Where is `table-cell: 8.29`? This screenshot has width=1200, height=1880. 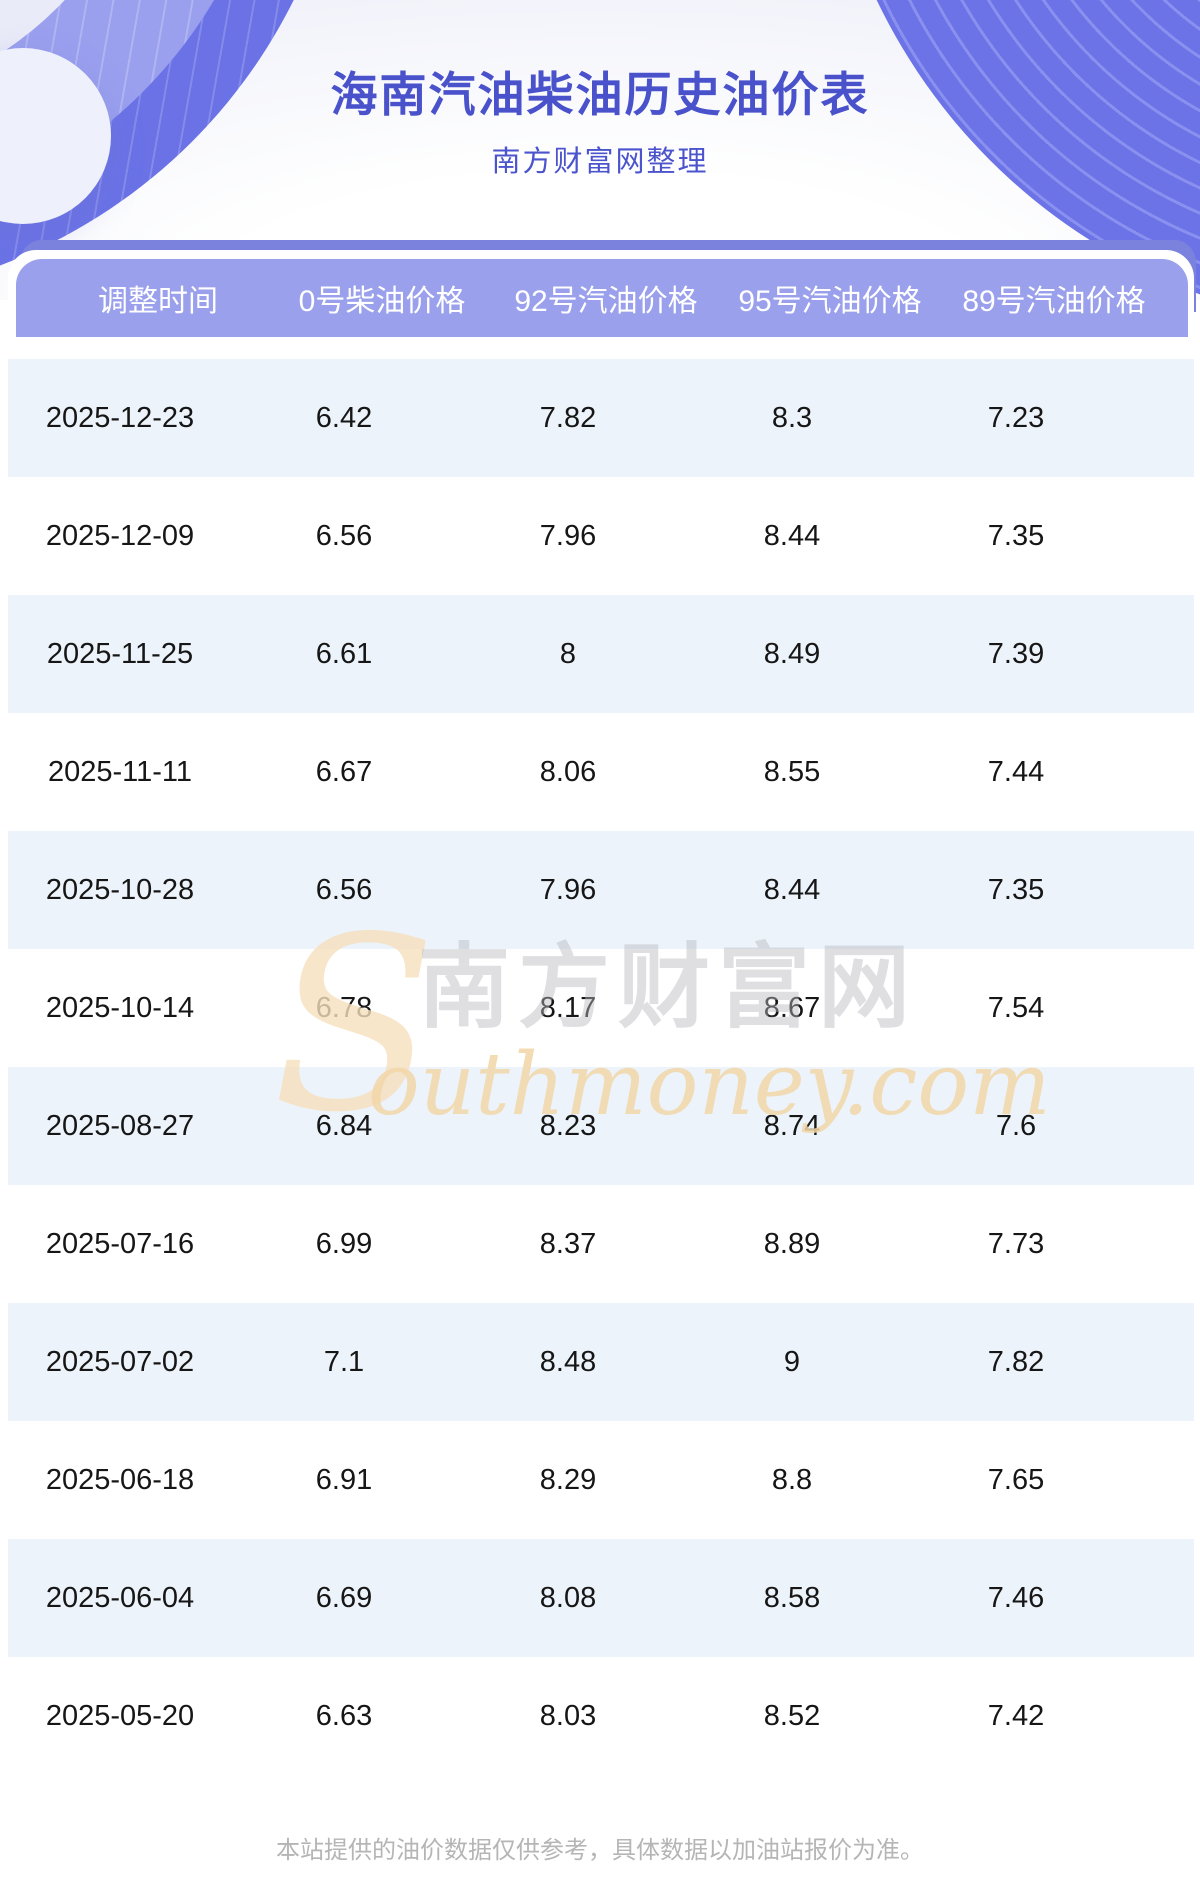
table-cell: 8.29 is located at coordinates (568, 1479).